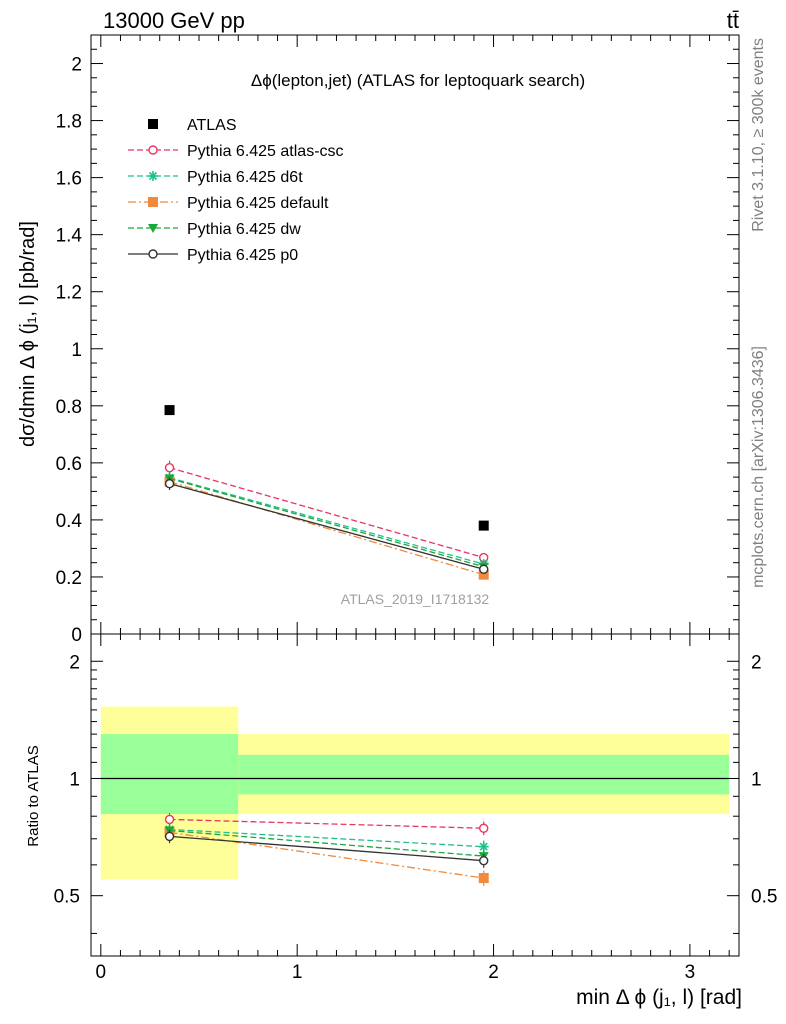 The height and width of the screenshot is (1024, 786). Describe the element at coordinates (69, 578) in the screenshot. I see `y-tick-label: 0.2` at that location.